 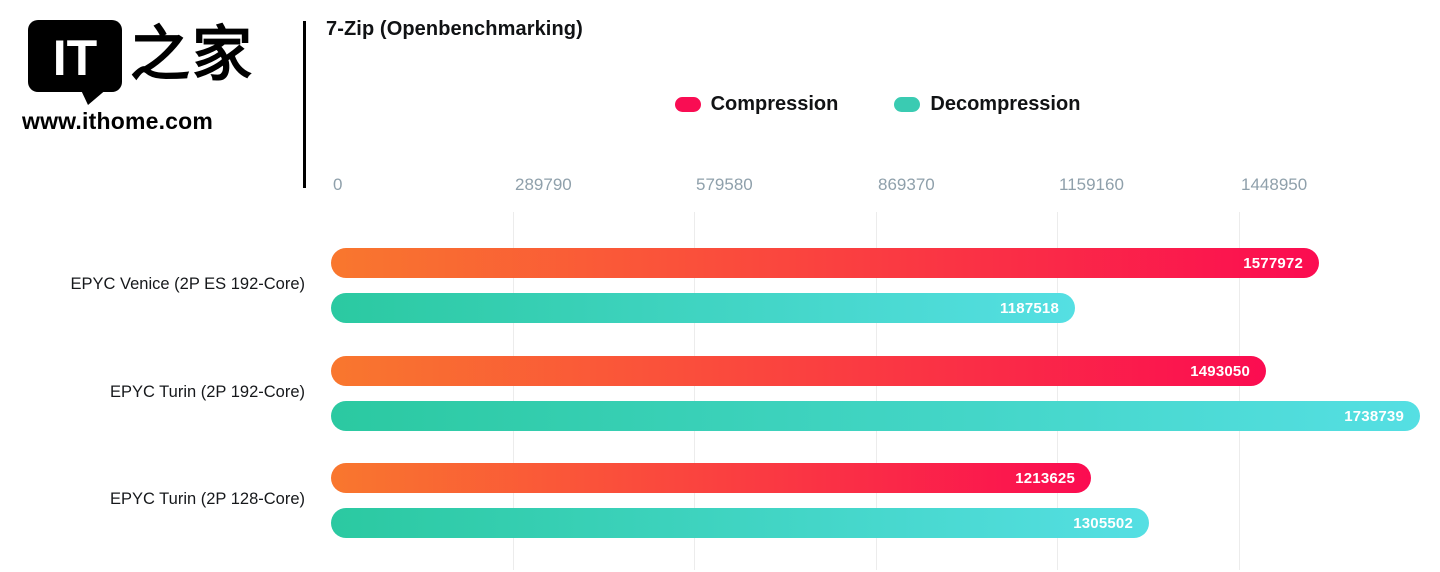 What do you see at coordinates (1005, 104) in the screenshot?
I see `decompression-legend-label: Decompression` at bounding box center [1005, 104].